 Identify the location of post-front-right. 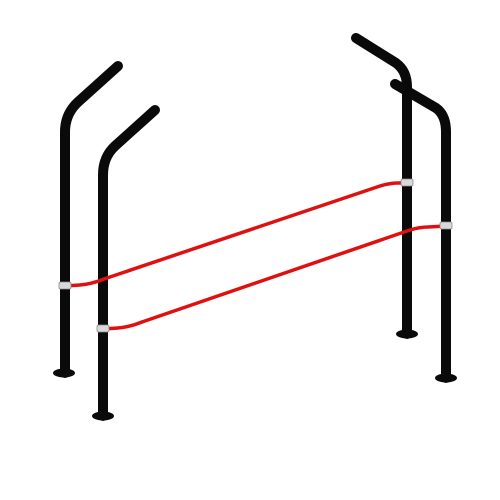
(420, 231).